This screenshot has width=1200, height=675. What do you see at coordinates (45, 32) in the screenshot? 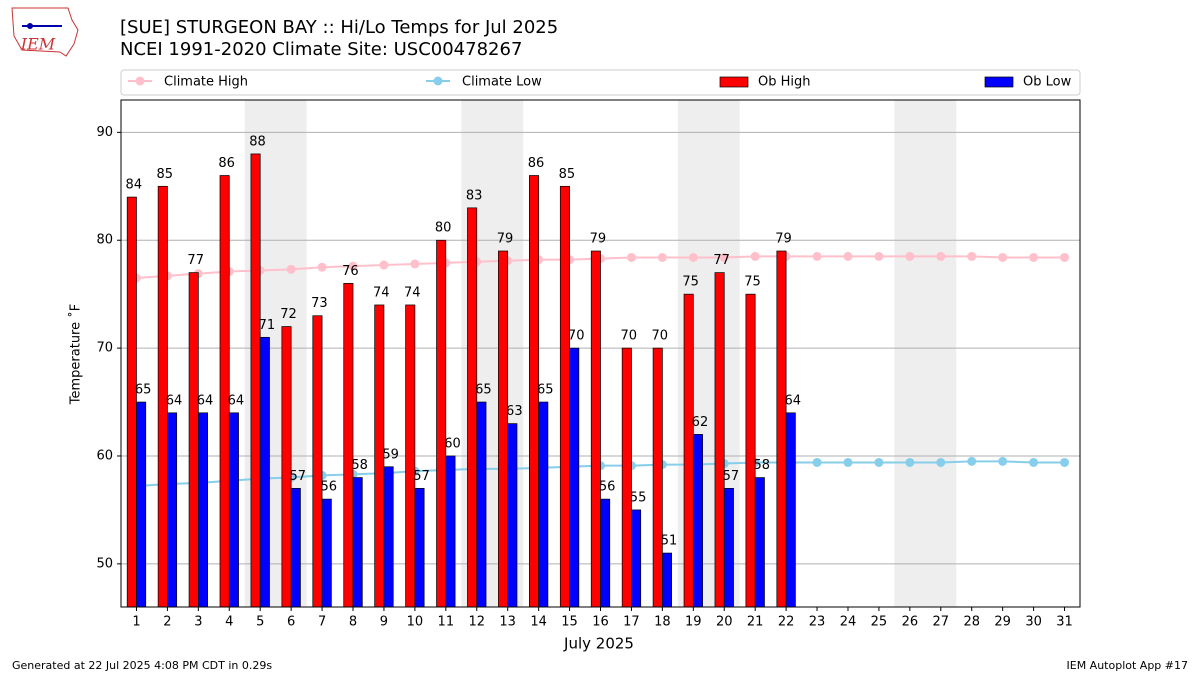
I see `logo-outline` at bounding box center [45, 32].